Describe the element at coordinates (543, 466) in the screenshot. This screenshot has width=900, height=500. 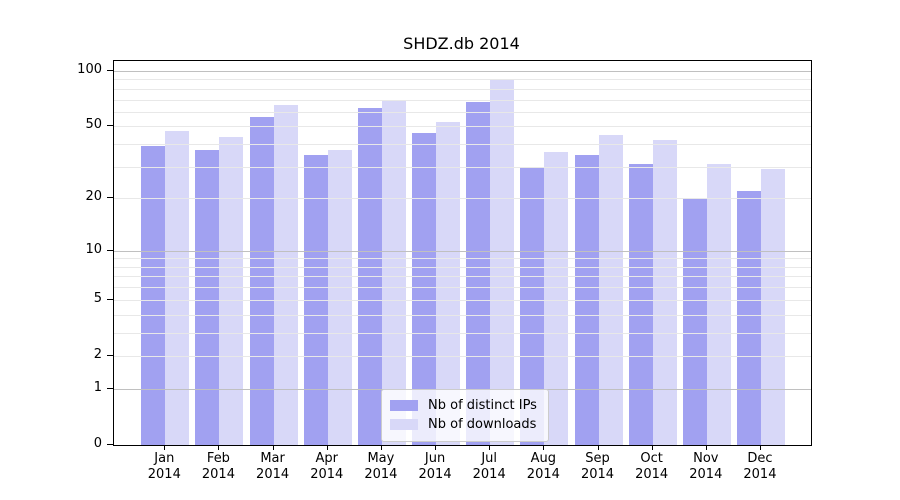
I see `x-tick-label-aug: Aug 2014` at that location.